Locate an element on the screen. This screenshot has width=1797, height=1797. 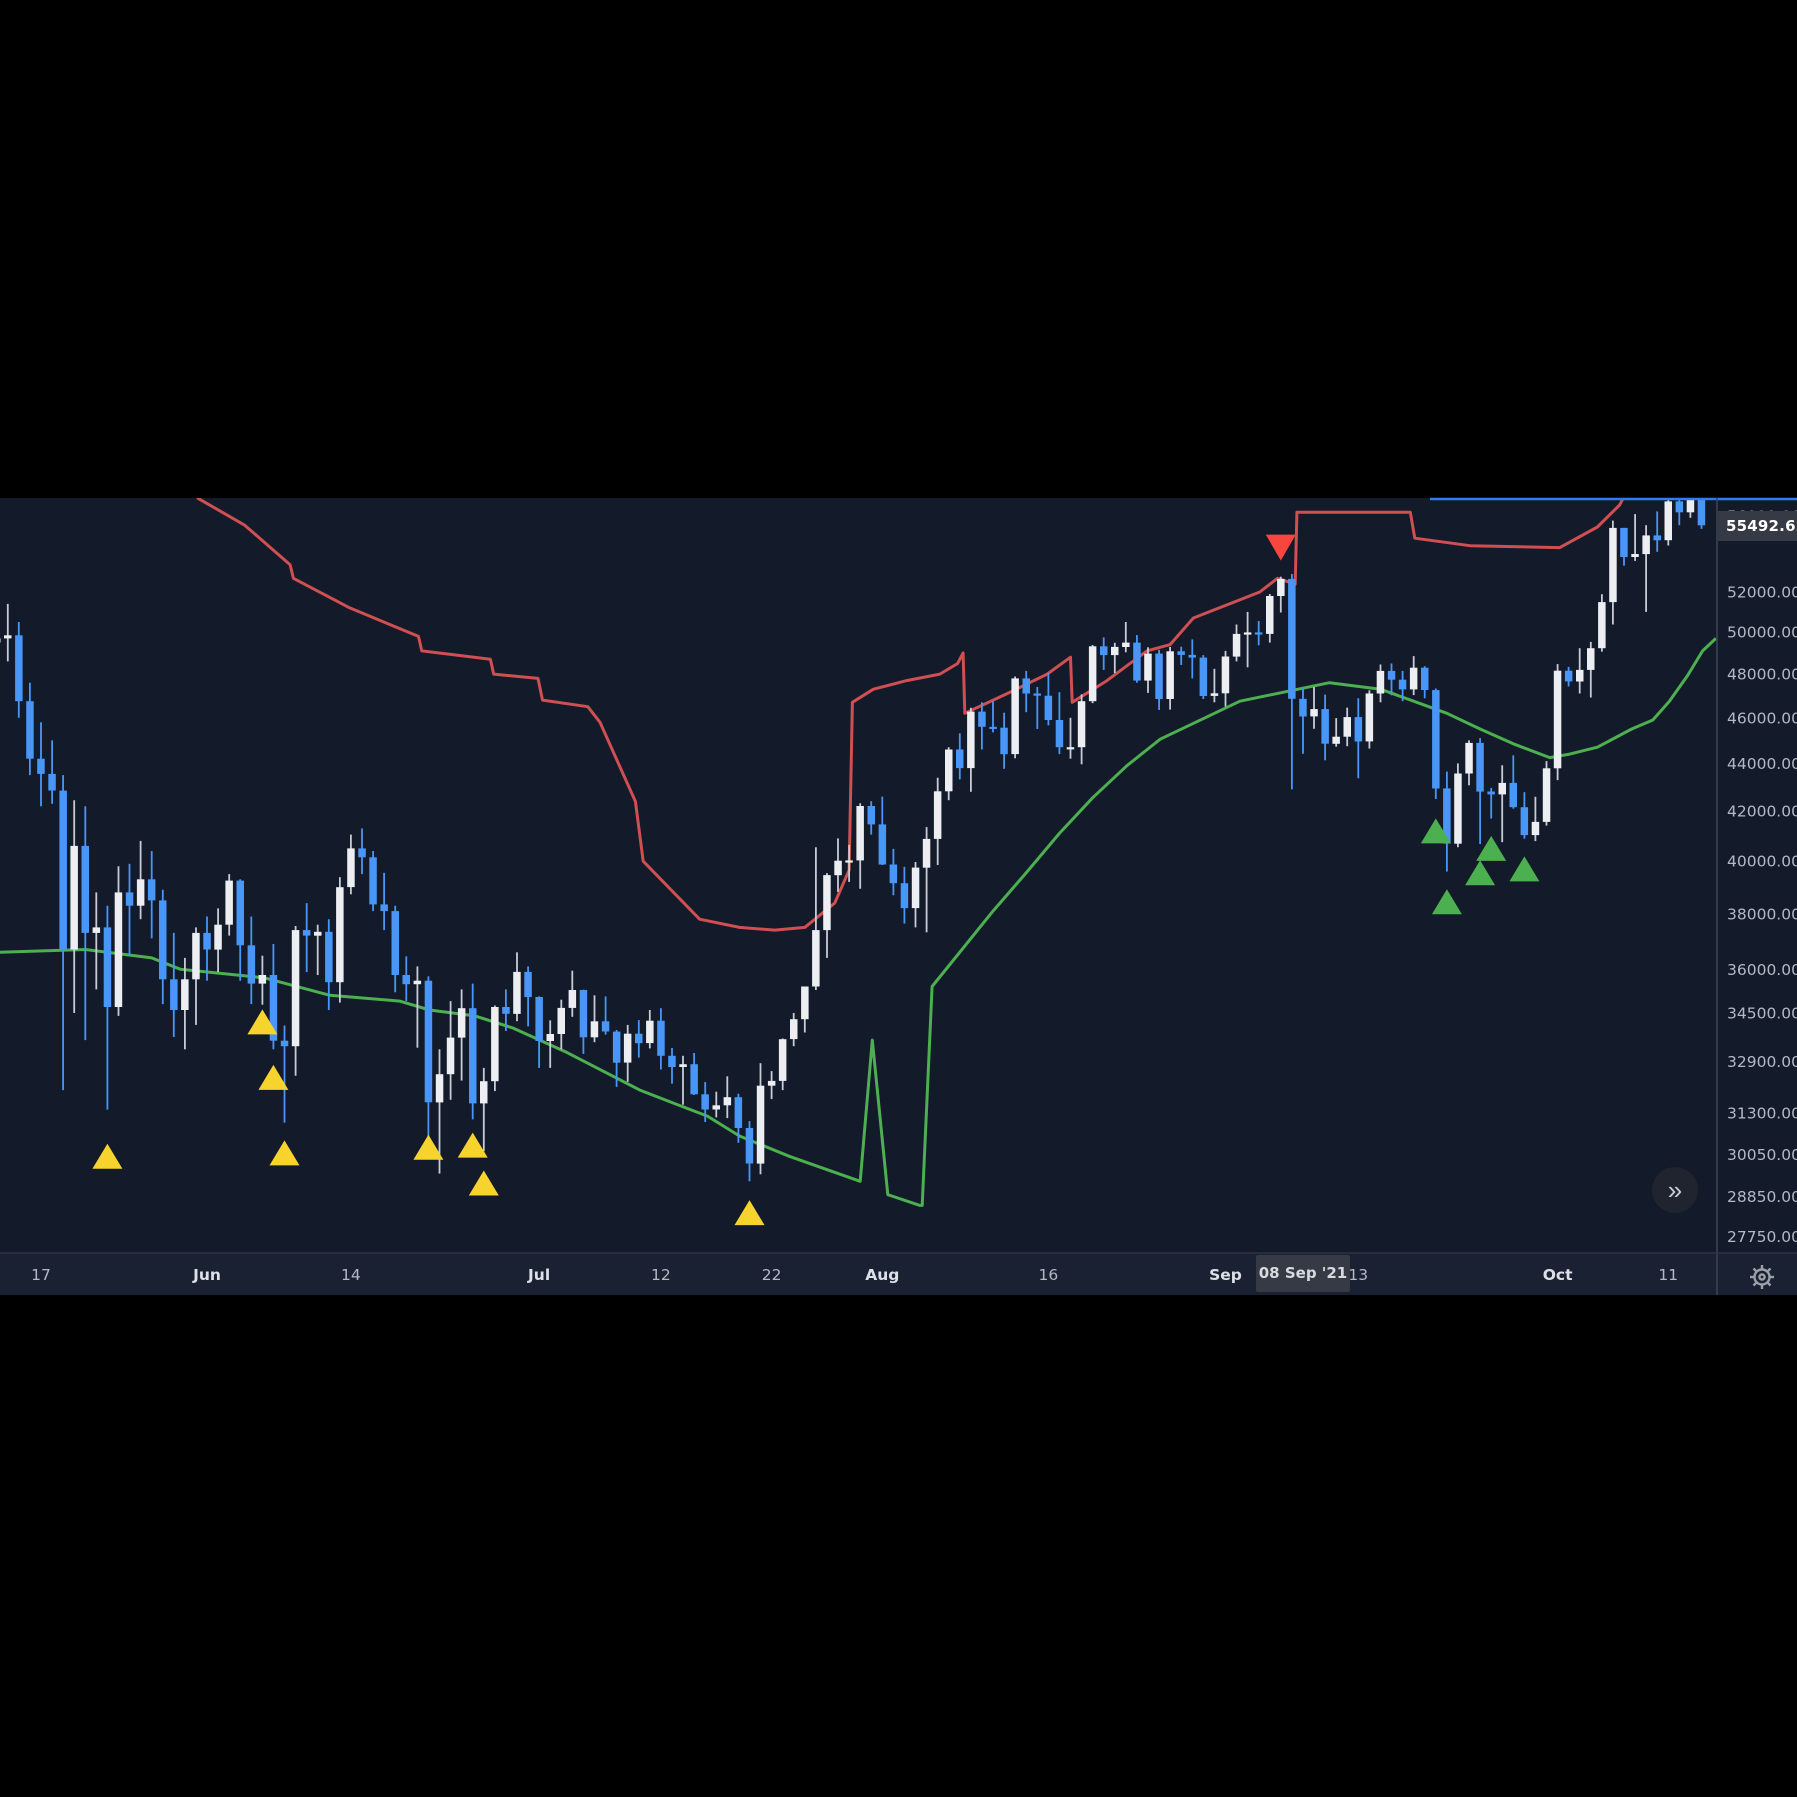
last-price-label: 55492.62 is located at coordinates (1757, 526).